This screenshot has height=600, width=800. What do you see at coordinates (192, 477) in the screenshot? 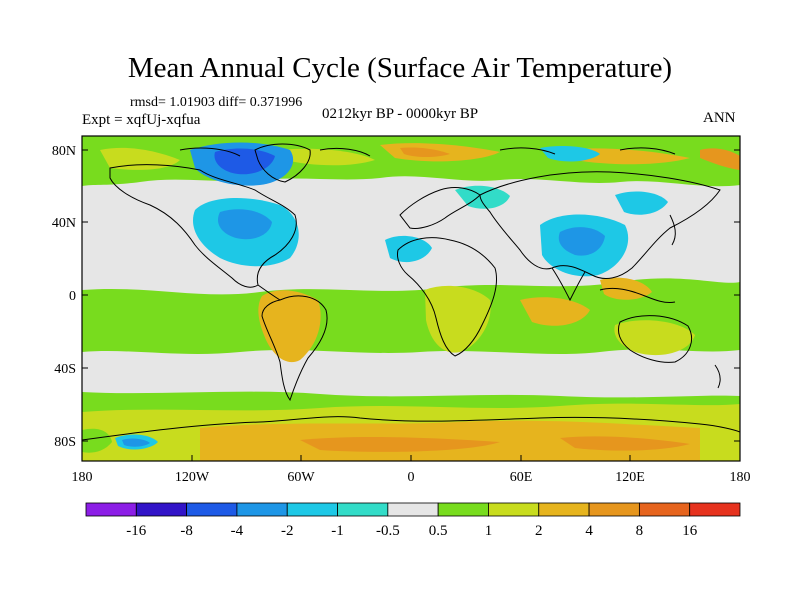
I see `lon-label: 120W` at bounding box center [192, 477].